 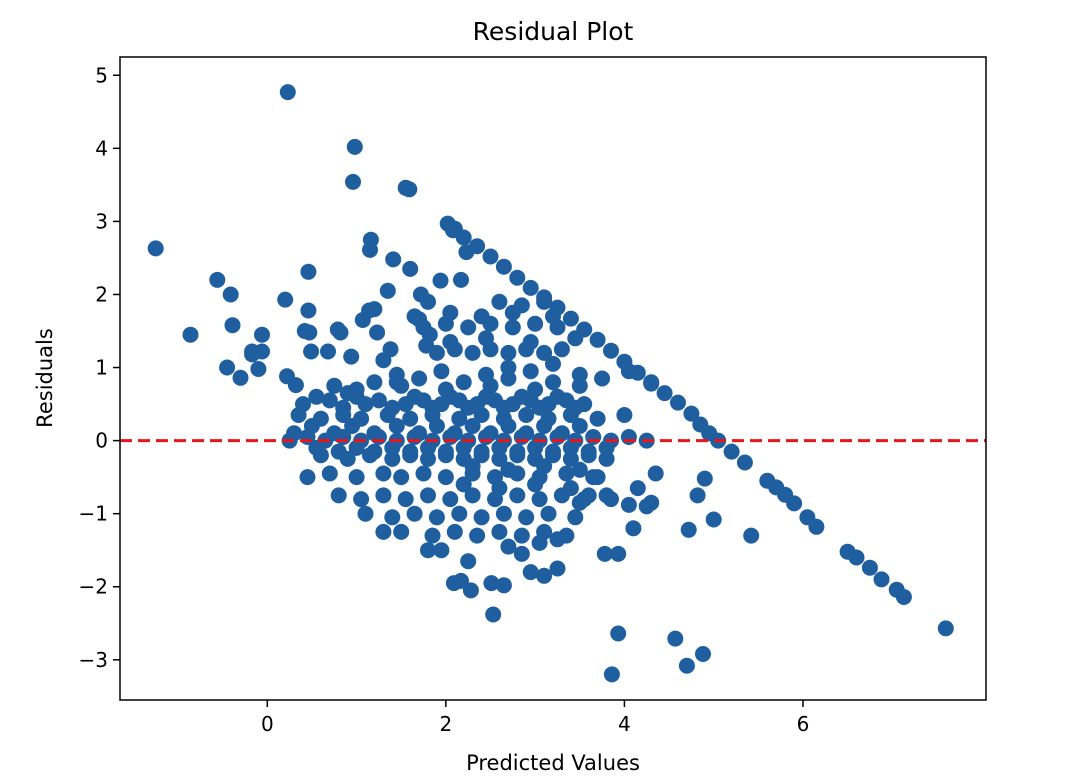 I want to click on x-axis-label: Predicted Values, so click(x=553, y=763).